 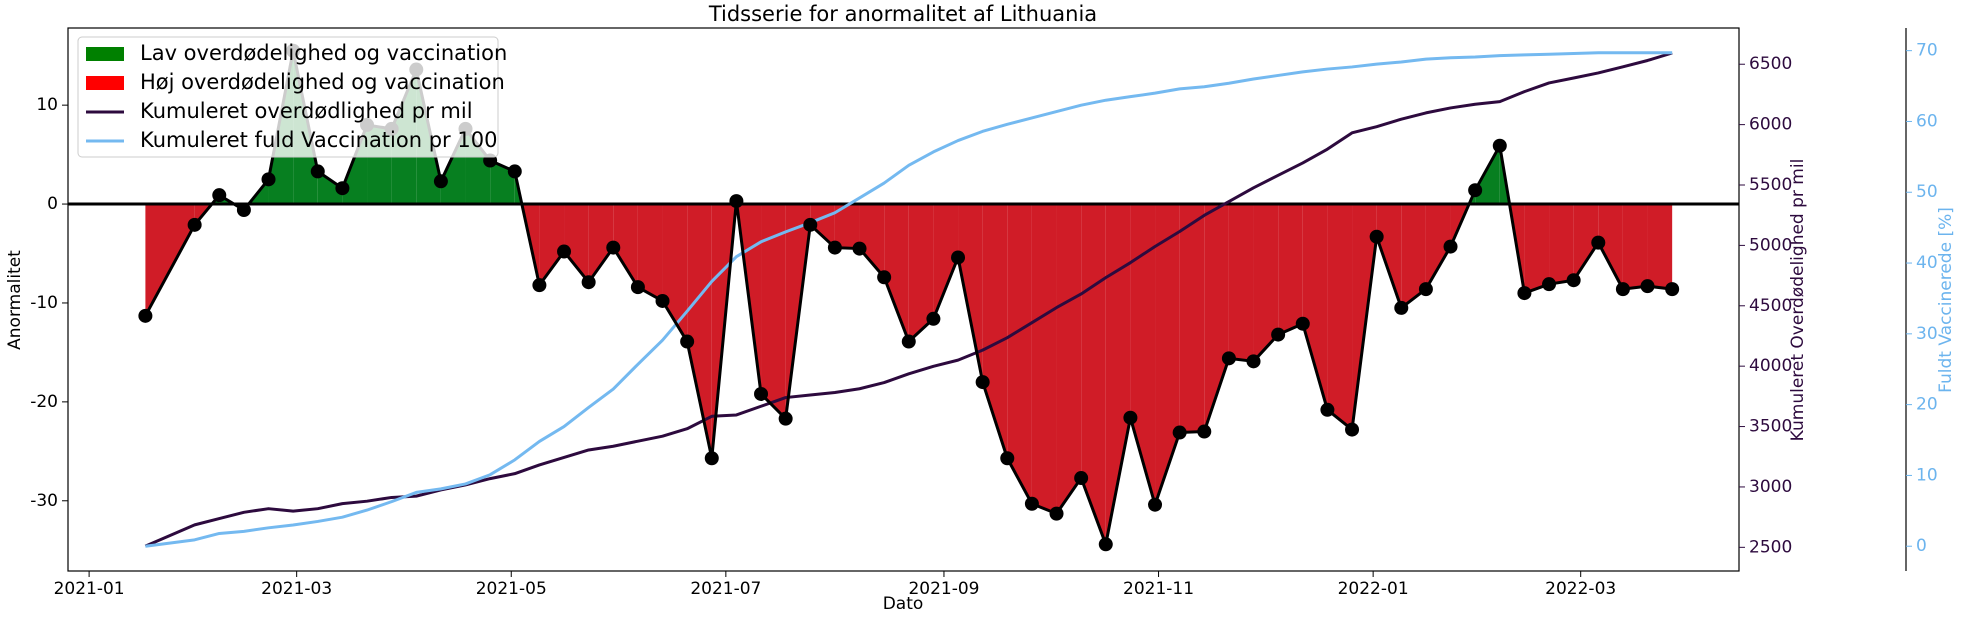 What do you see at coordinates (296, 589) in the screenshot?
I see `x-tick-label: 2021-03` at bounding box center [296, 589].